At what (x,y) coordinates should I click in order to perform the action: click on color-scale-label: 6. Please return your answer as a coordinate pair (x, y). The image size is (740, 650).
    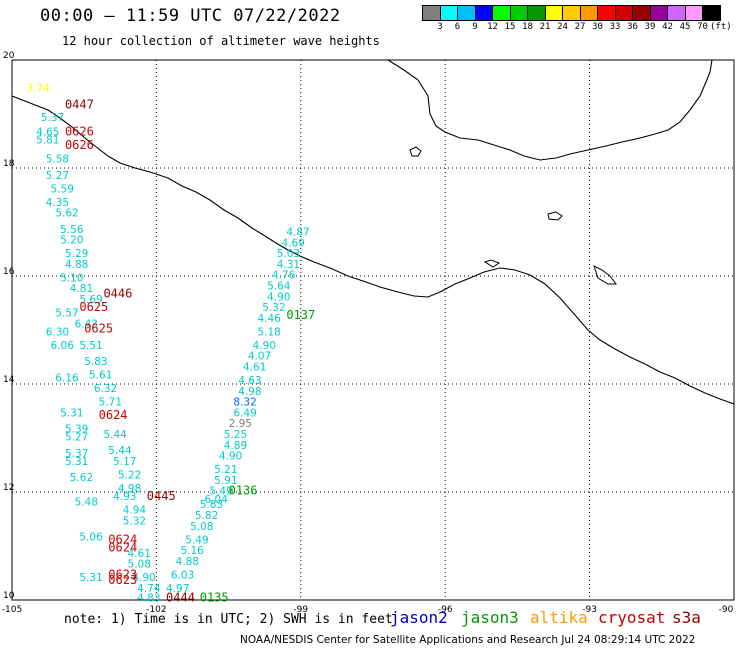
    Looking at the image, I should click on (457, 27).